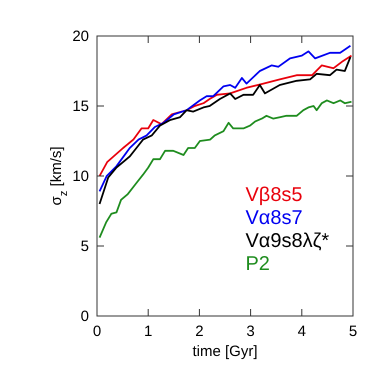 The image size is (382, 382). Describe the element at coordinates (97, 331) in the screenshot. I see `x-tick-label: 0` at that location.